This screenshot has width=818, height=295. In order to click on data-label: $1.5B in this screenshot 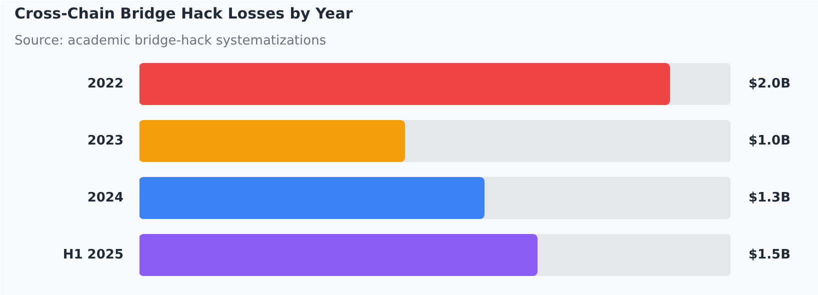, I will do `click(769, 255)`.